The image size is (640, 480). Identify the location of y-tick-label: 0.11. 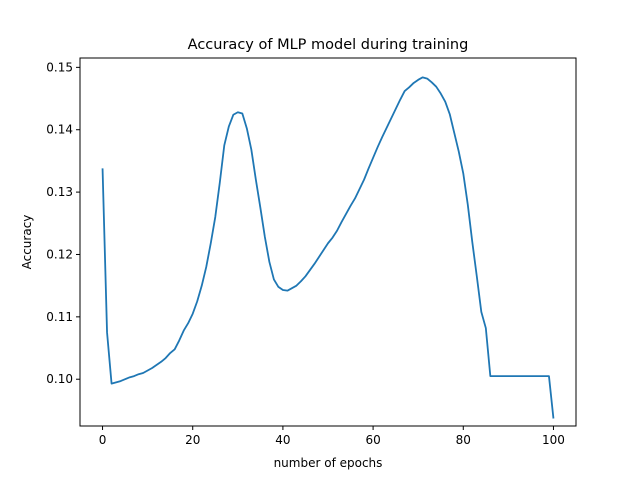
(59, 317).